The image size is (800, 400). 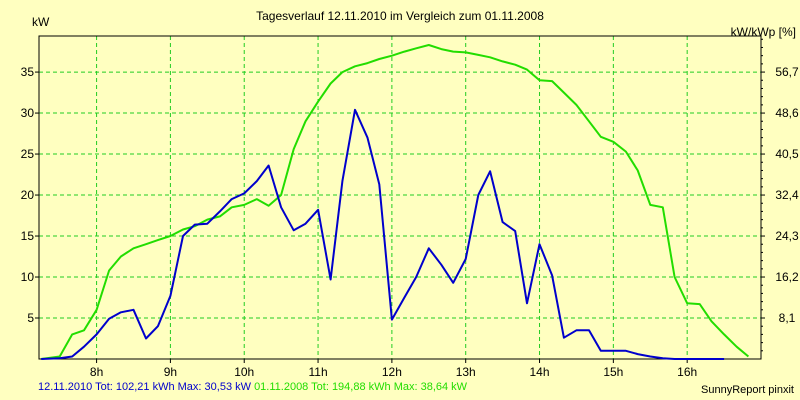 What do you see at coordinates (28, 277) in the screenshot?
I see `y-tick-label-left: 10` at bounding box center [28, 277].